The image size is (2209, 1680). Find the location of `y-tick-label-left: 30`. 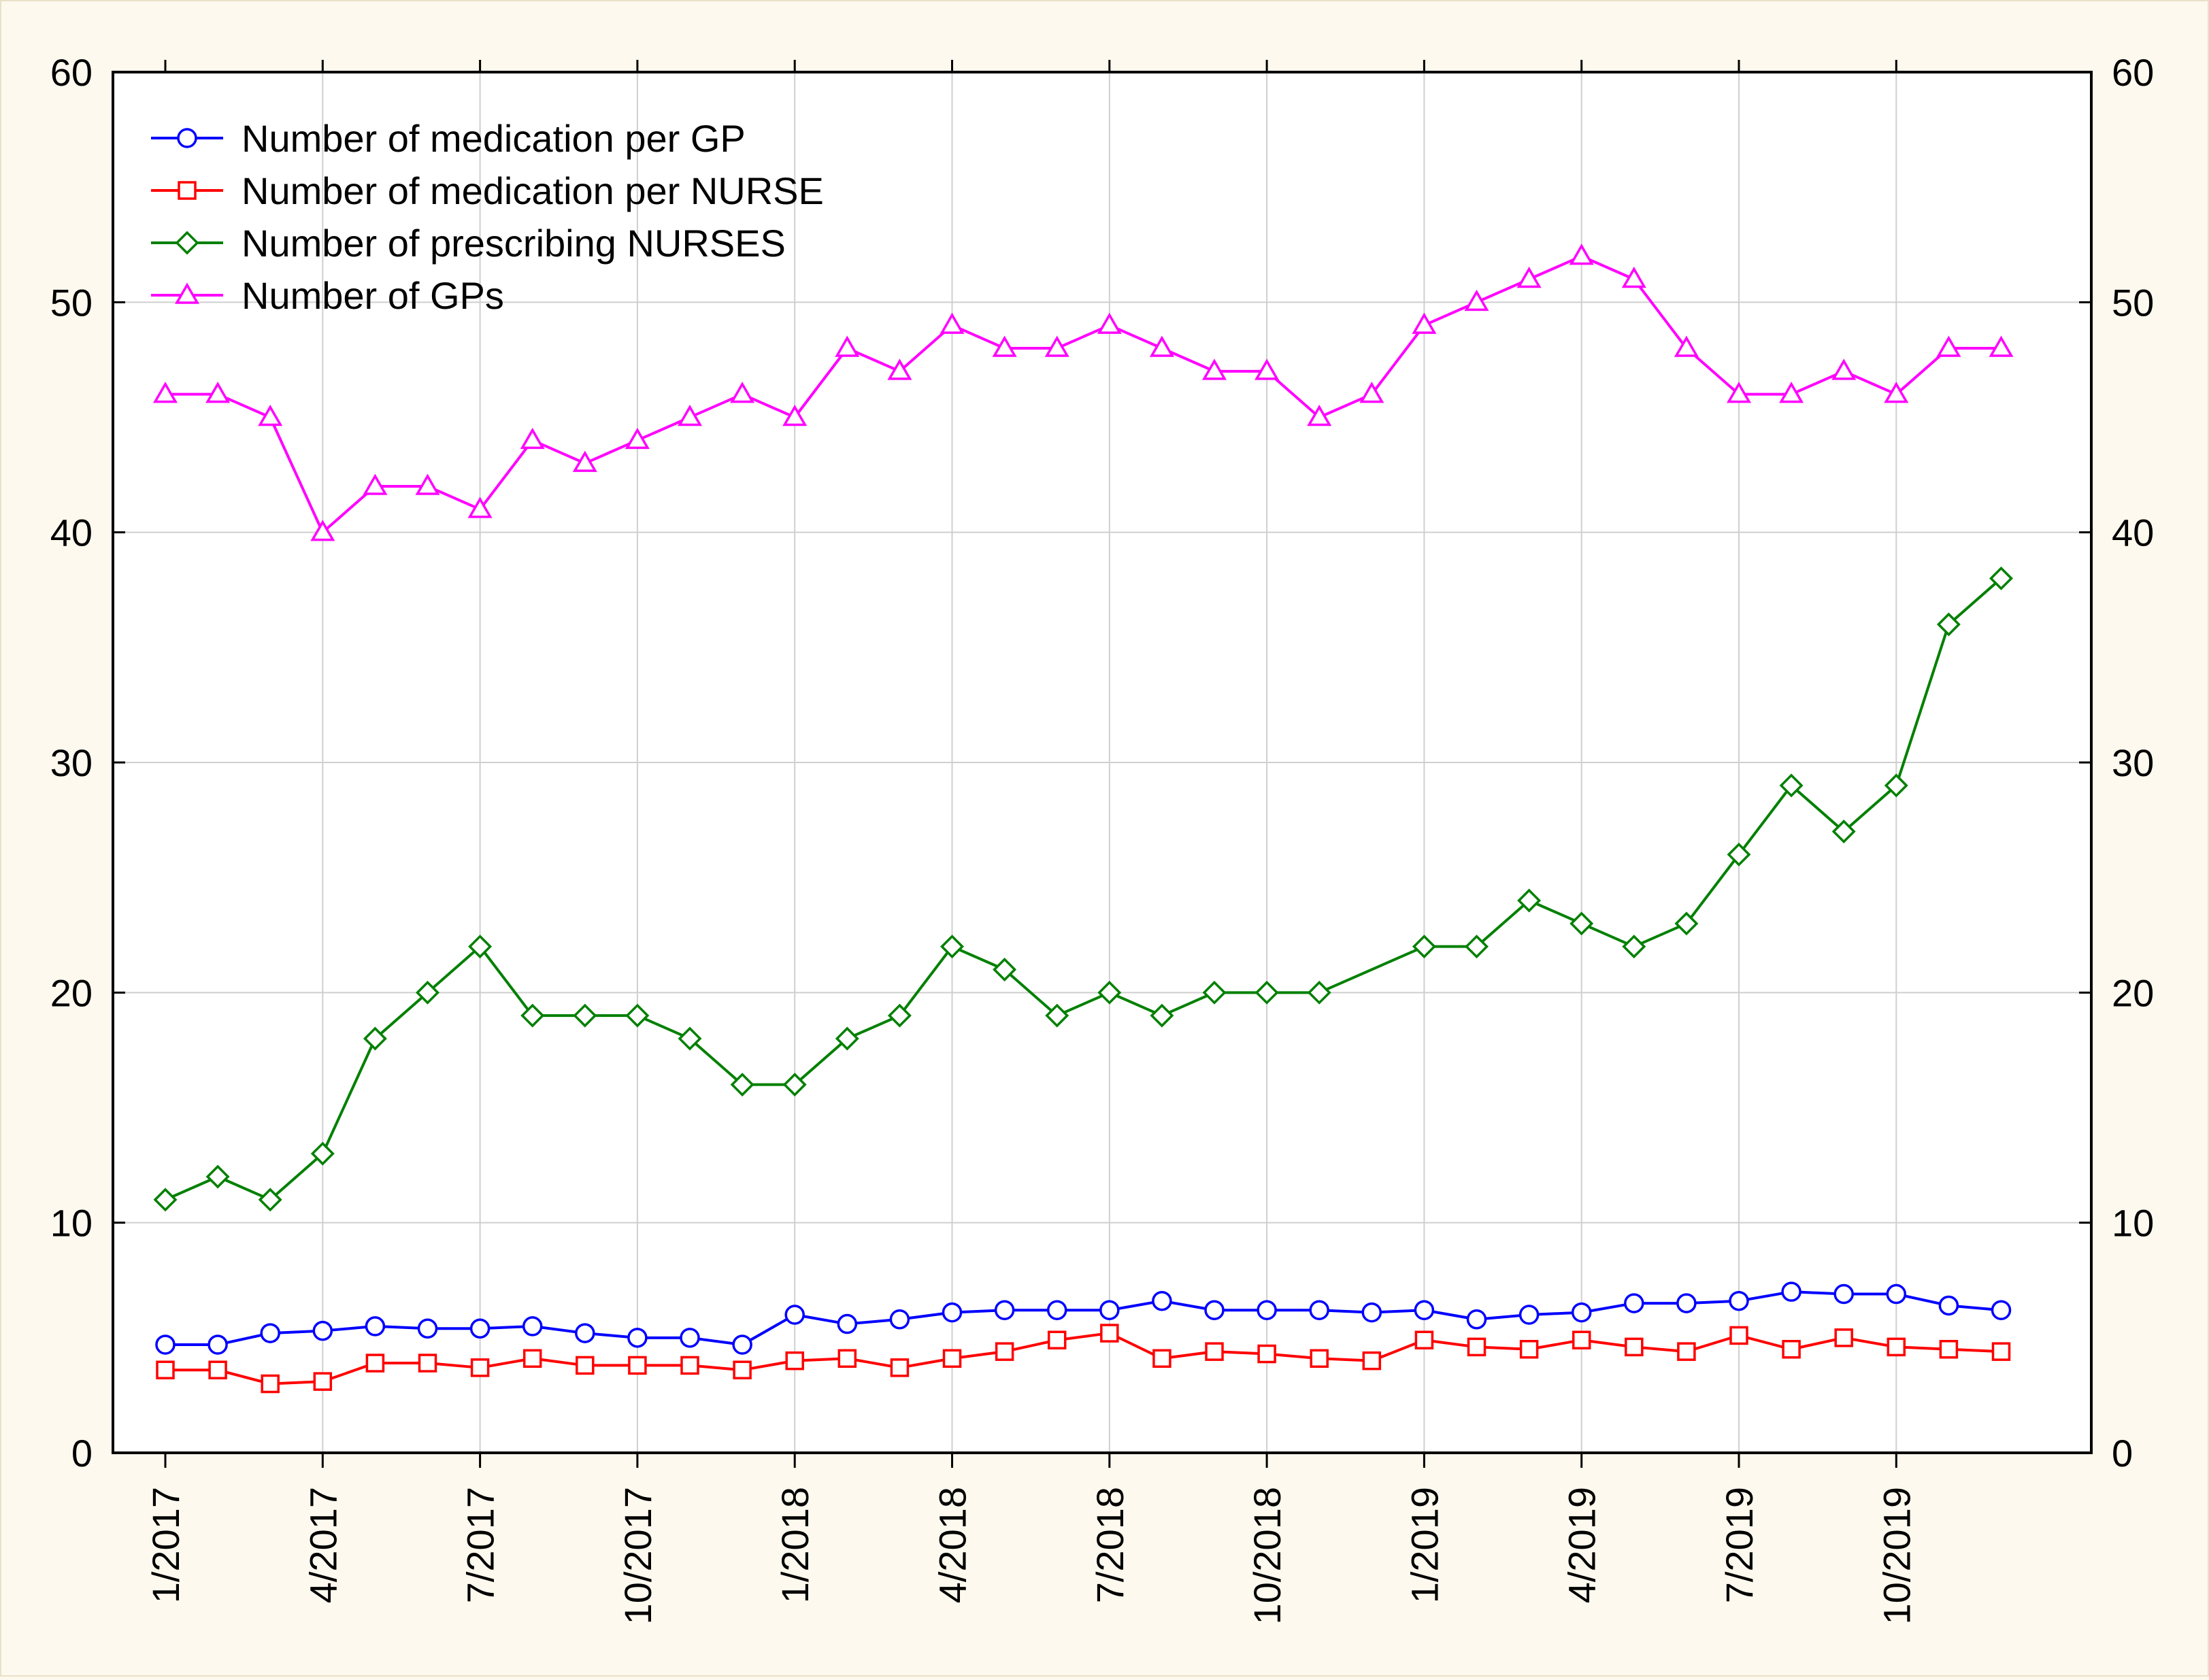

y-tick-label-left: 30 is located at coordinates (72, 762).